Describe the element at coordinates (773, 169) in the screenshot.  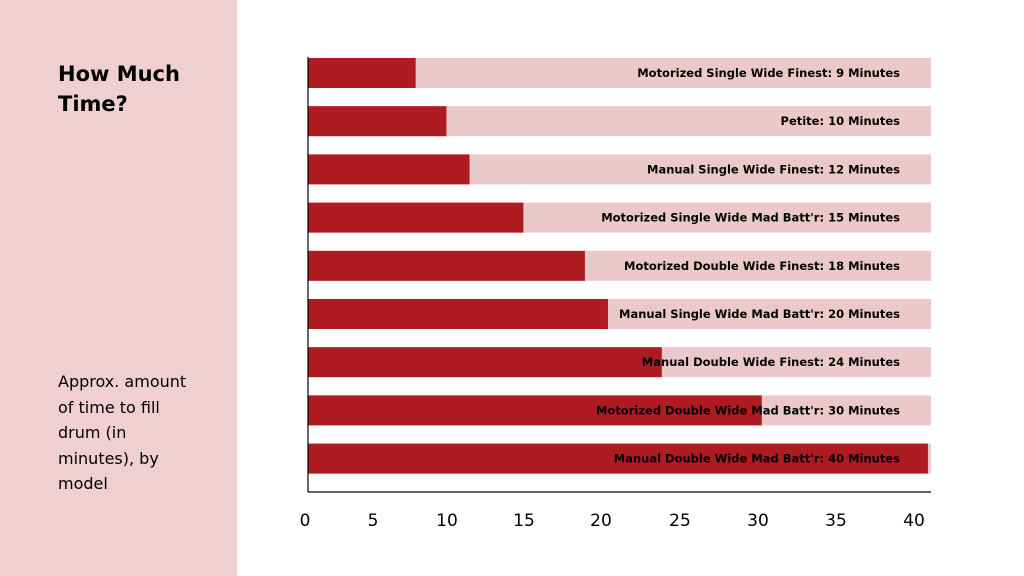
I see `bar-label: Manual Single Wide Finest: 12 Minutes` at that location.